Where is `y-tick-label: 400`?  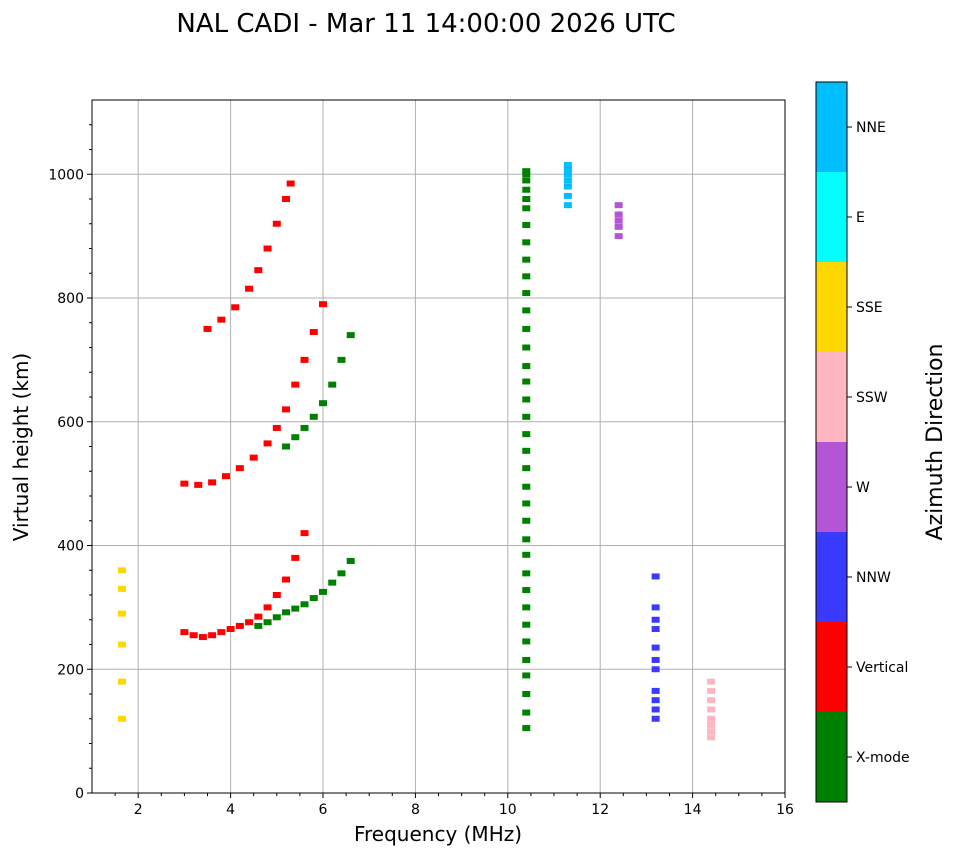
y-tick-label: 400 is located at coordinates (70, 547).